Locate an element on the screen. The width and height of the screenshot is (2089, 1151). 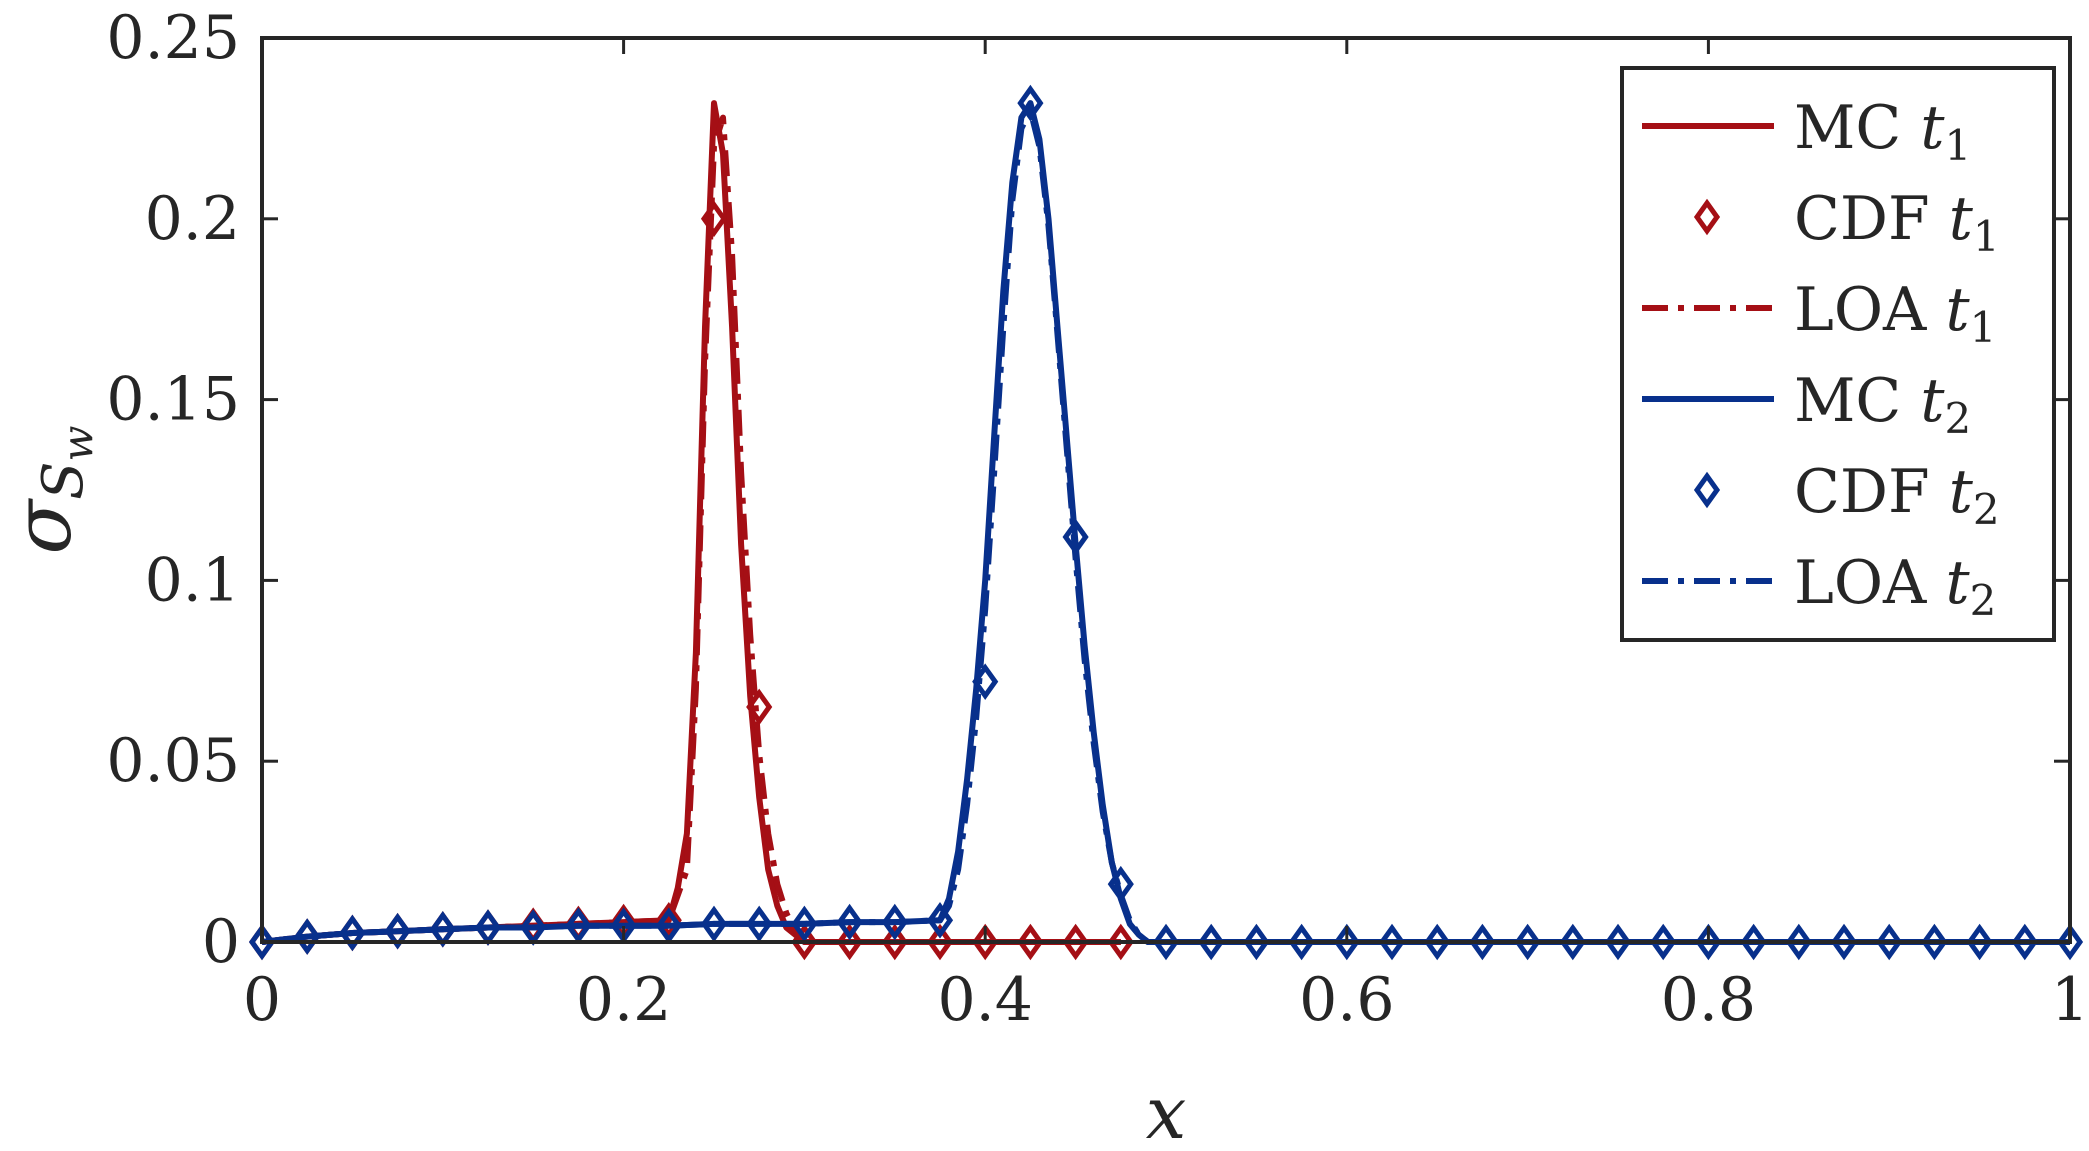
x-tick-label: 0.6 is located at coordinates (1346, 1000).